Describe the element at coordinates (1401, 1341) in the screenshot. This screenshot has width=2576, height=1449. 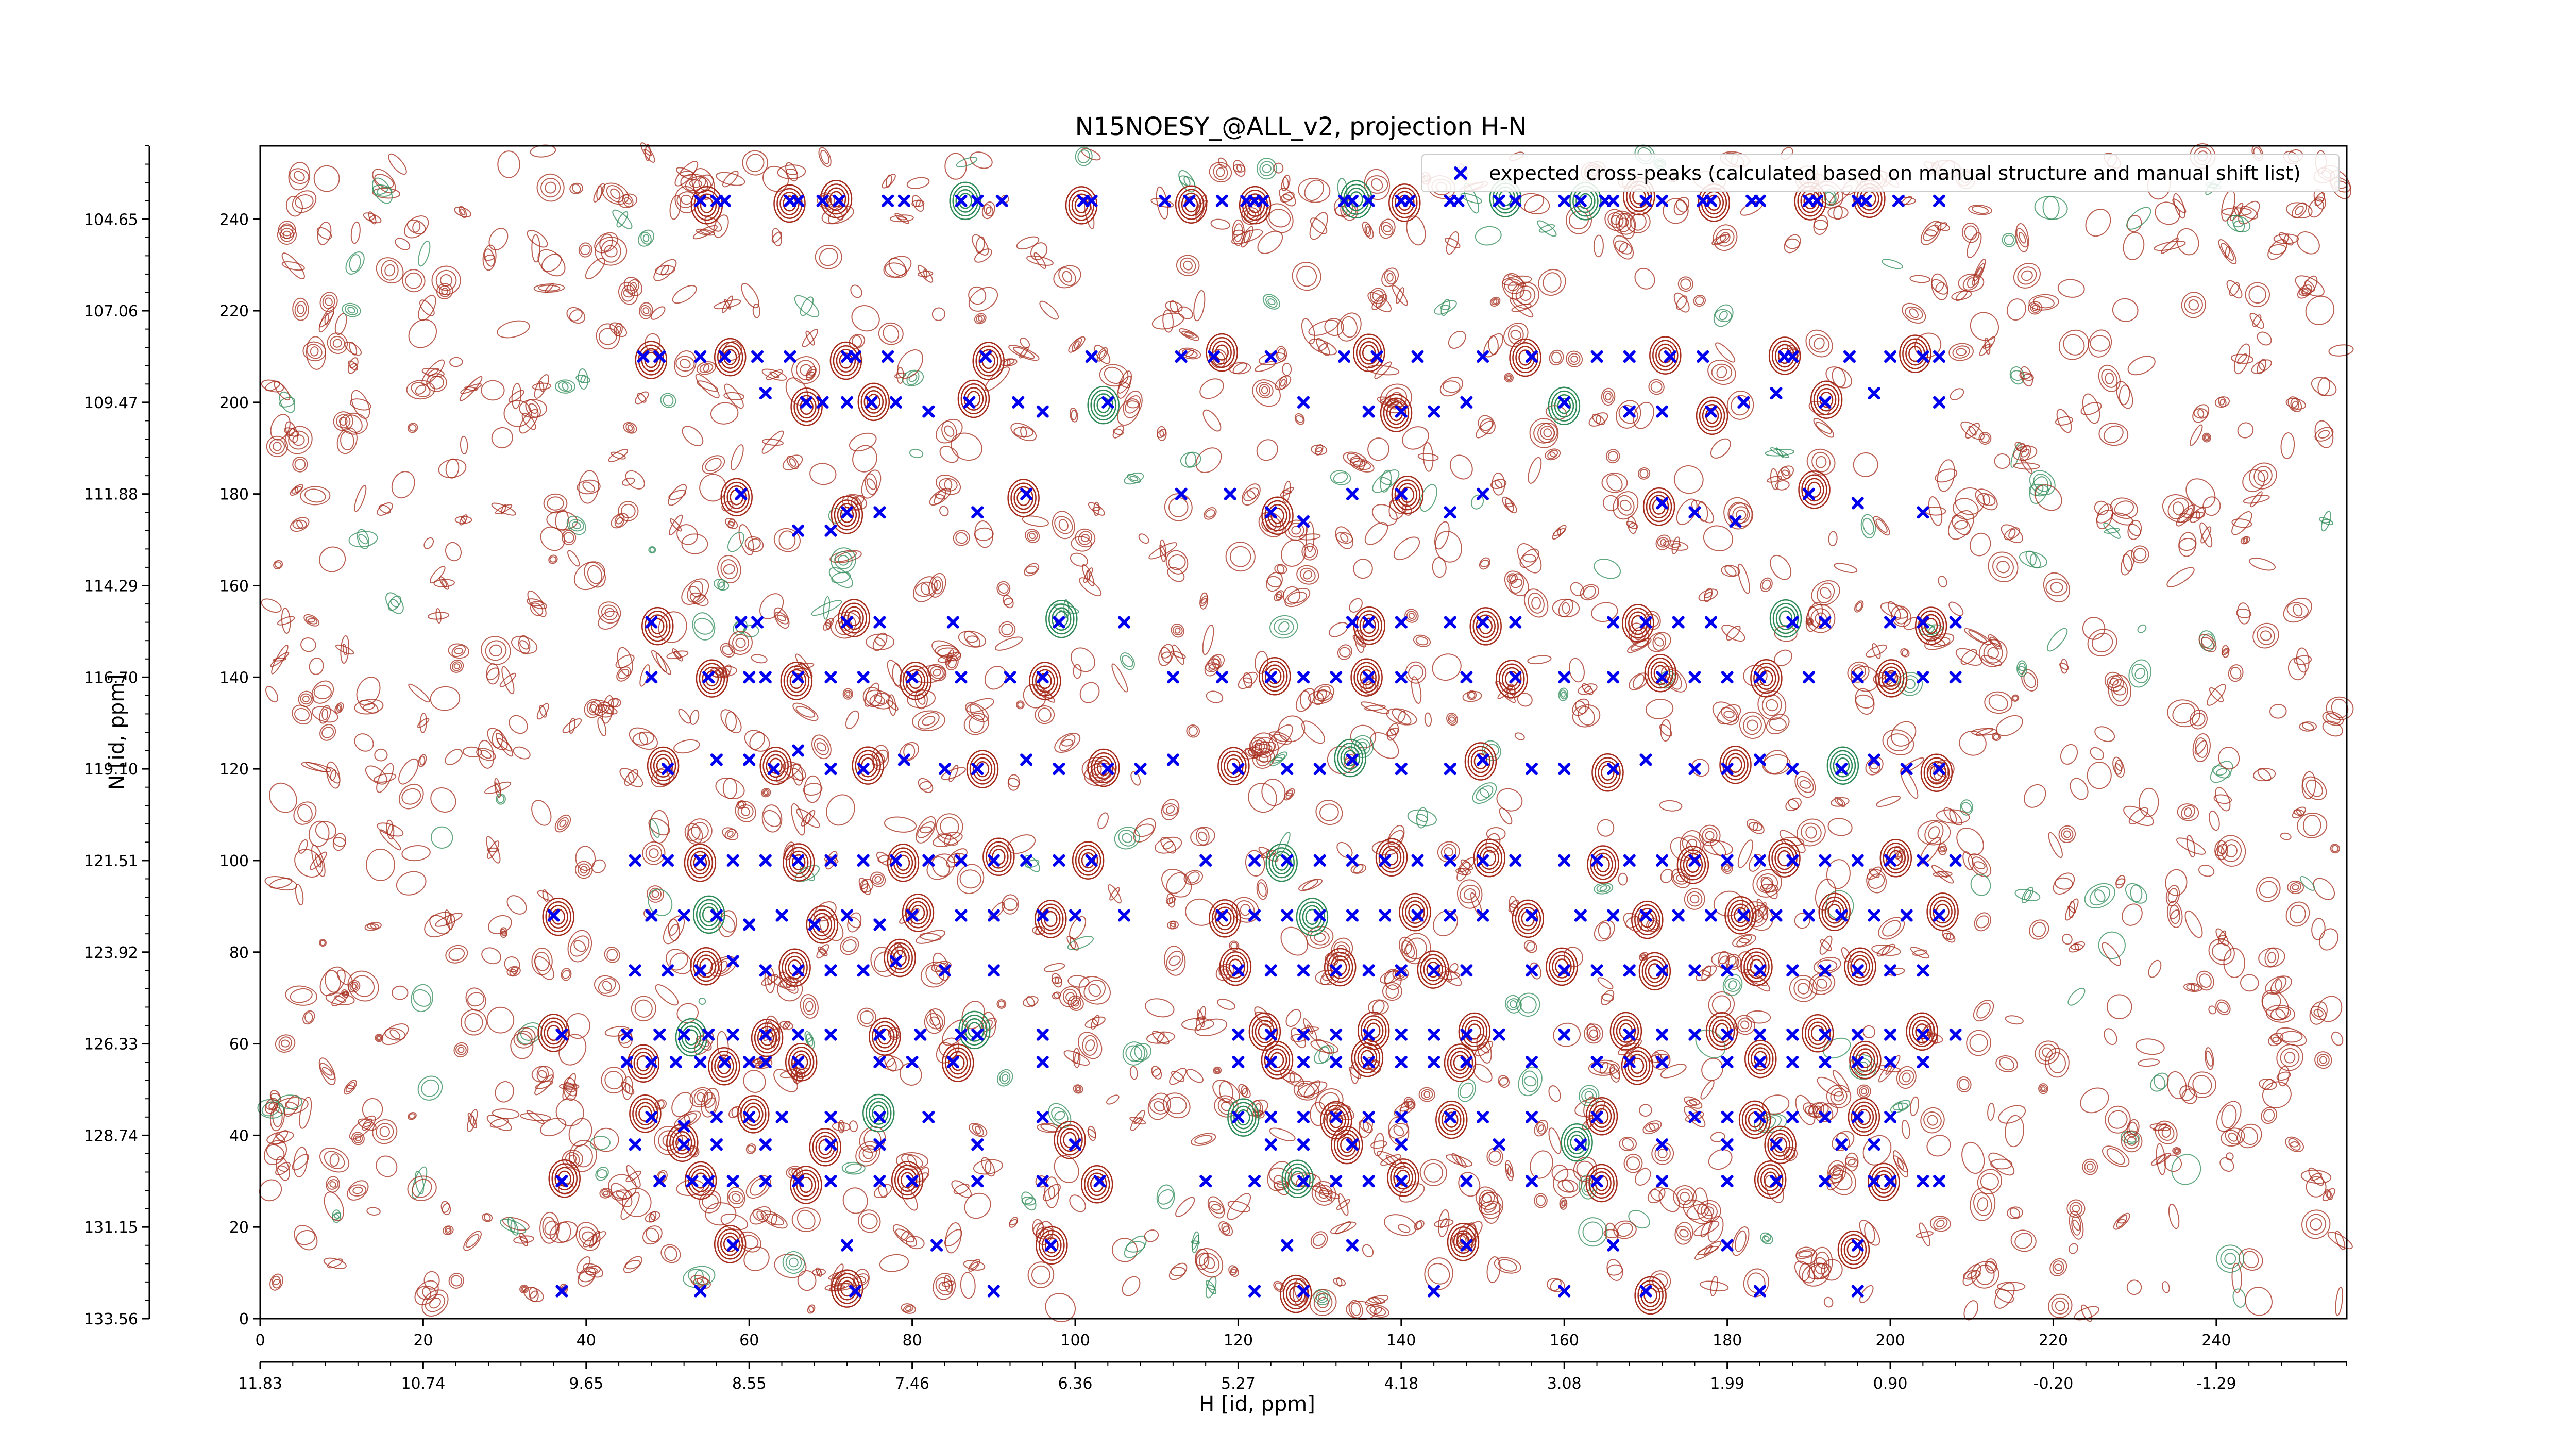
I see `x-index-tick-label: 140` at that location.